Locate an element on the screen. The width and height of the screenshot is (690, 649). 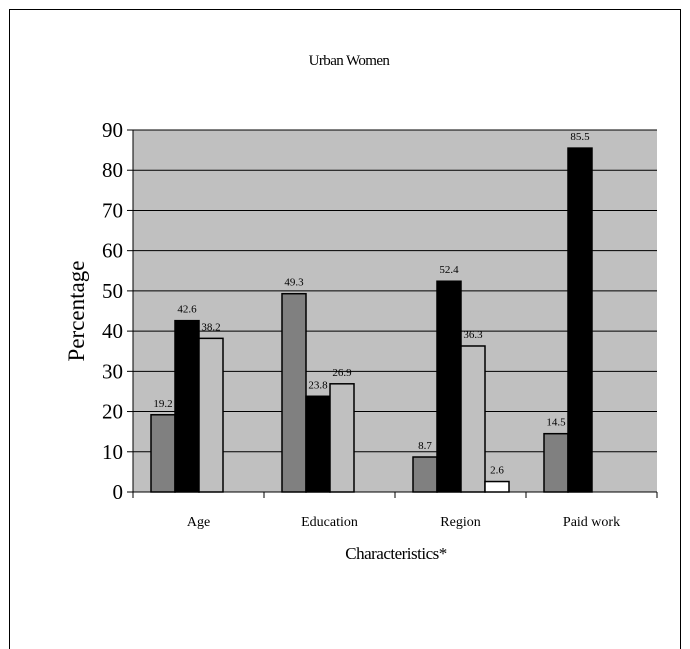
data-label: 85.5 is located at coordinates (580, 137).